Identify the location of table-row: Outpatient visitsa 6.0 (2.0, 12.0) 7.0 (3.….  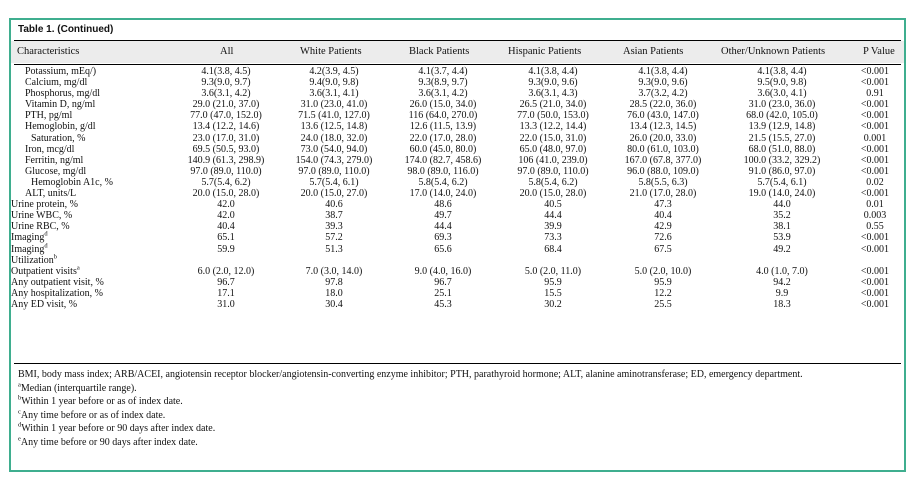
(457, 271).